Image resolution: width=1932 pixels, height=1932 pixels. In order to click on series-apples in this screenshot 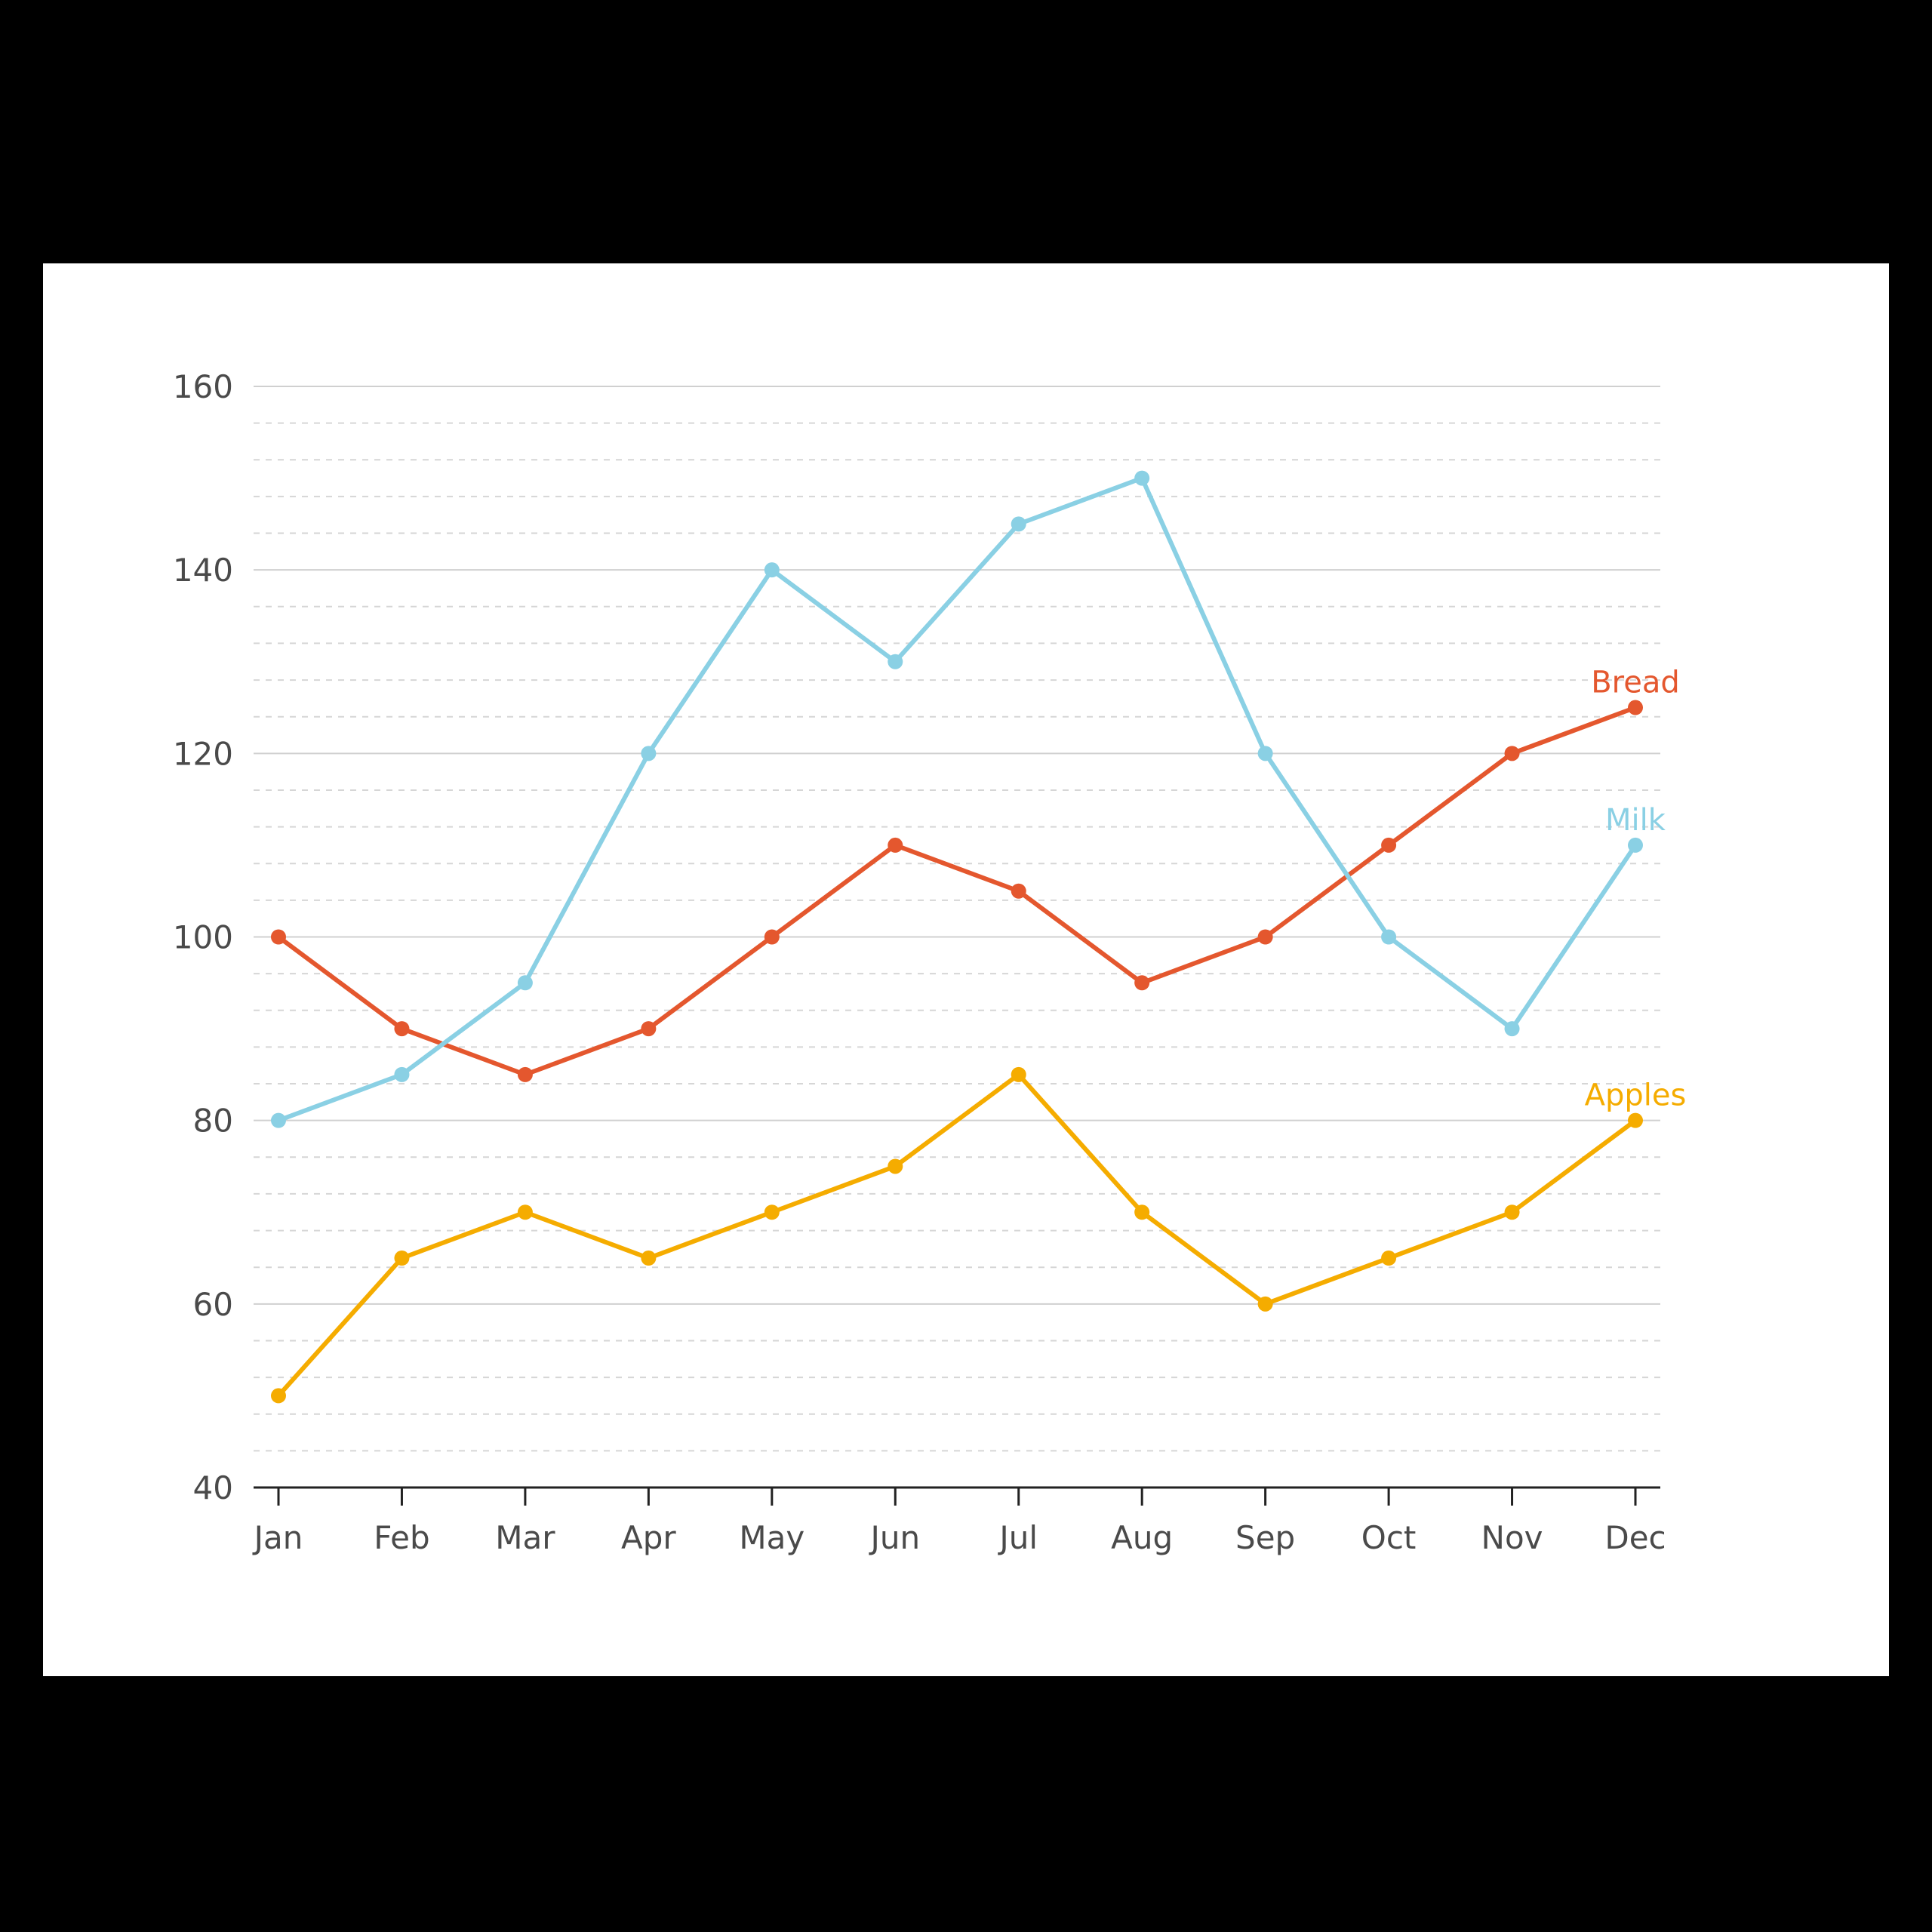, I will do `click(957, 1235)`.